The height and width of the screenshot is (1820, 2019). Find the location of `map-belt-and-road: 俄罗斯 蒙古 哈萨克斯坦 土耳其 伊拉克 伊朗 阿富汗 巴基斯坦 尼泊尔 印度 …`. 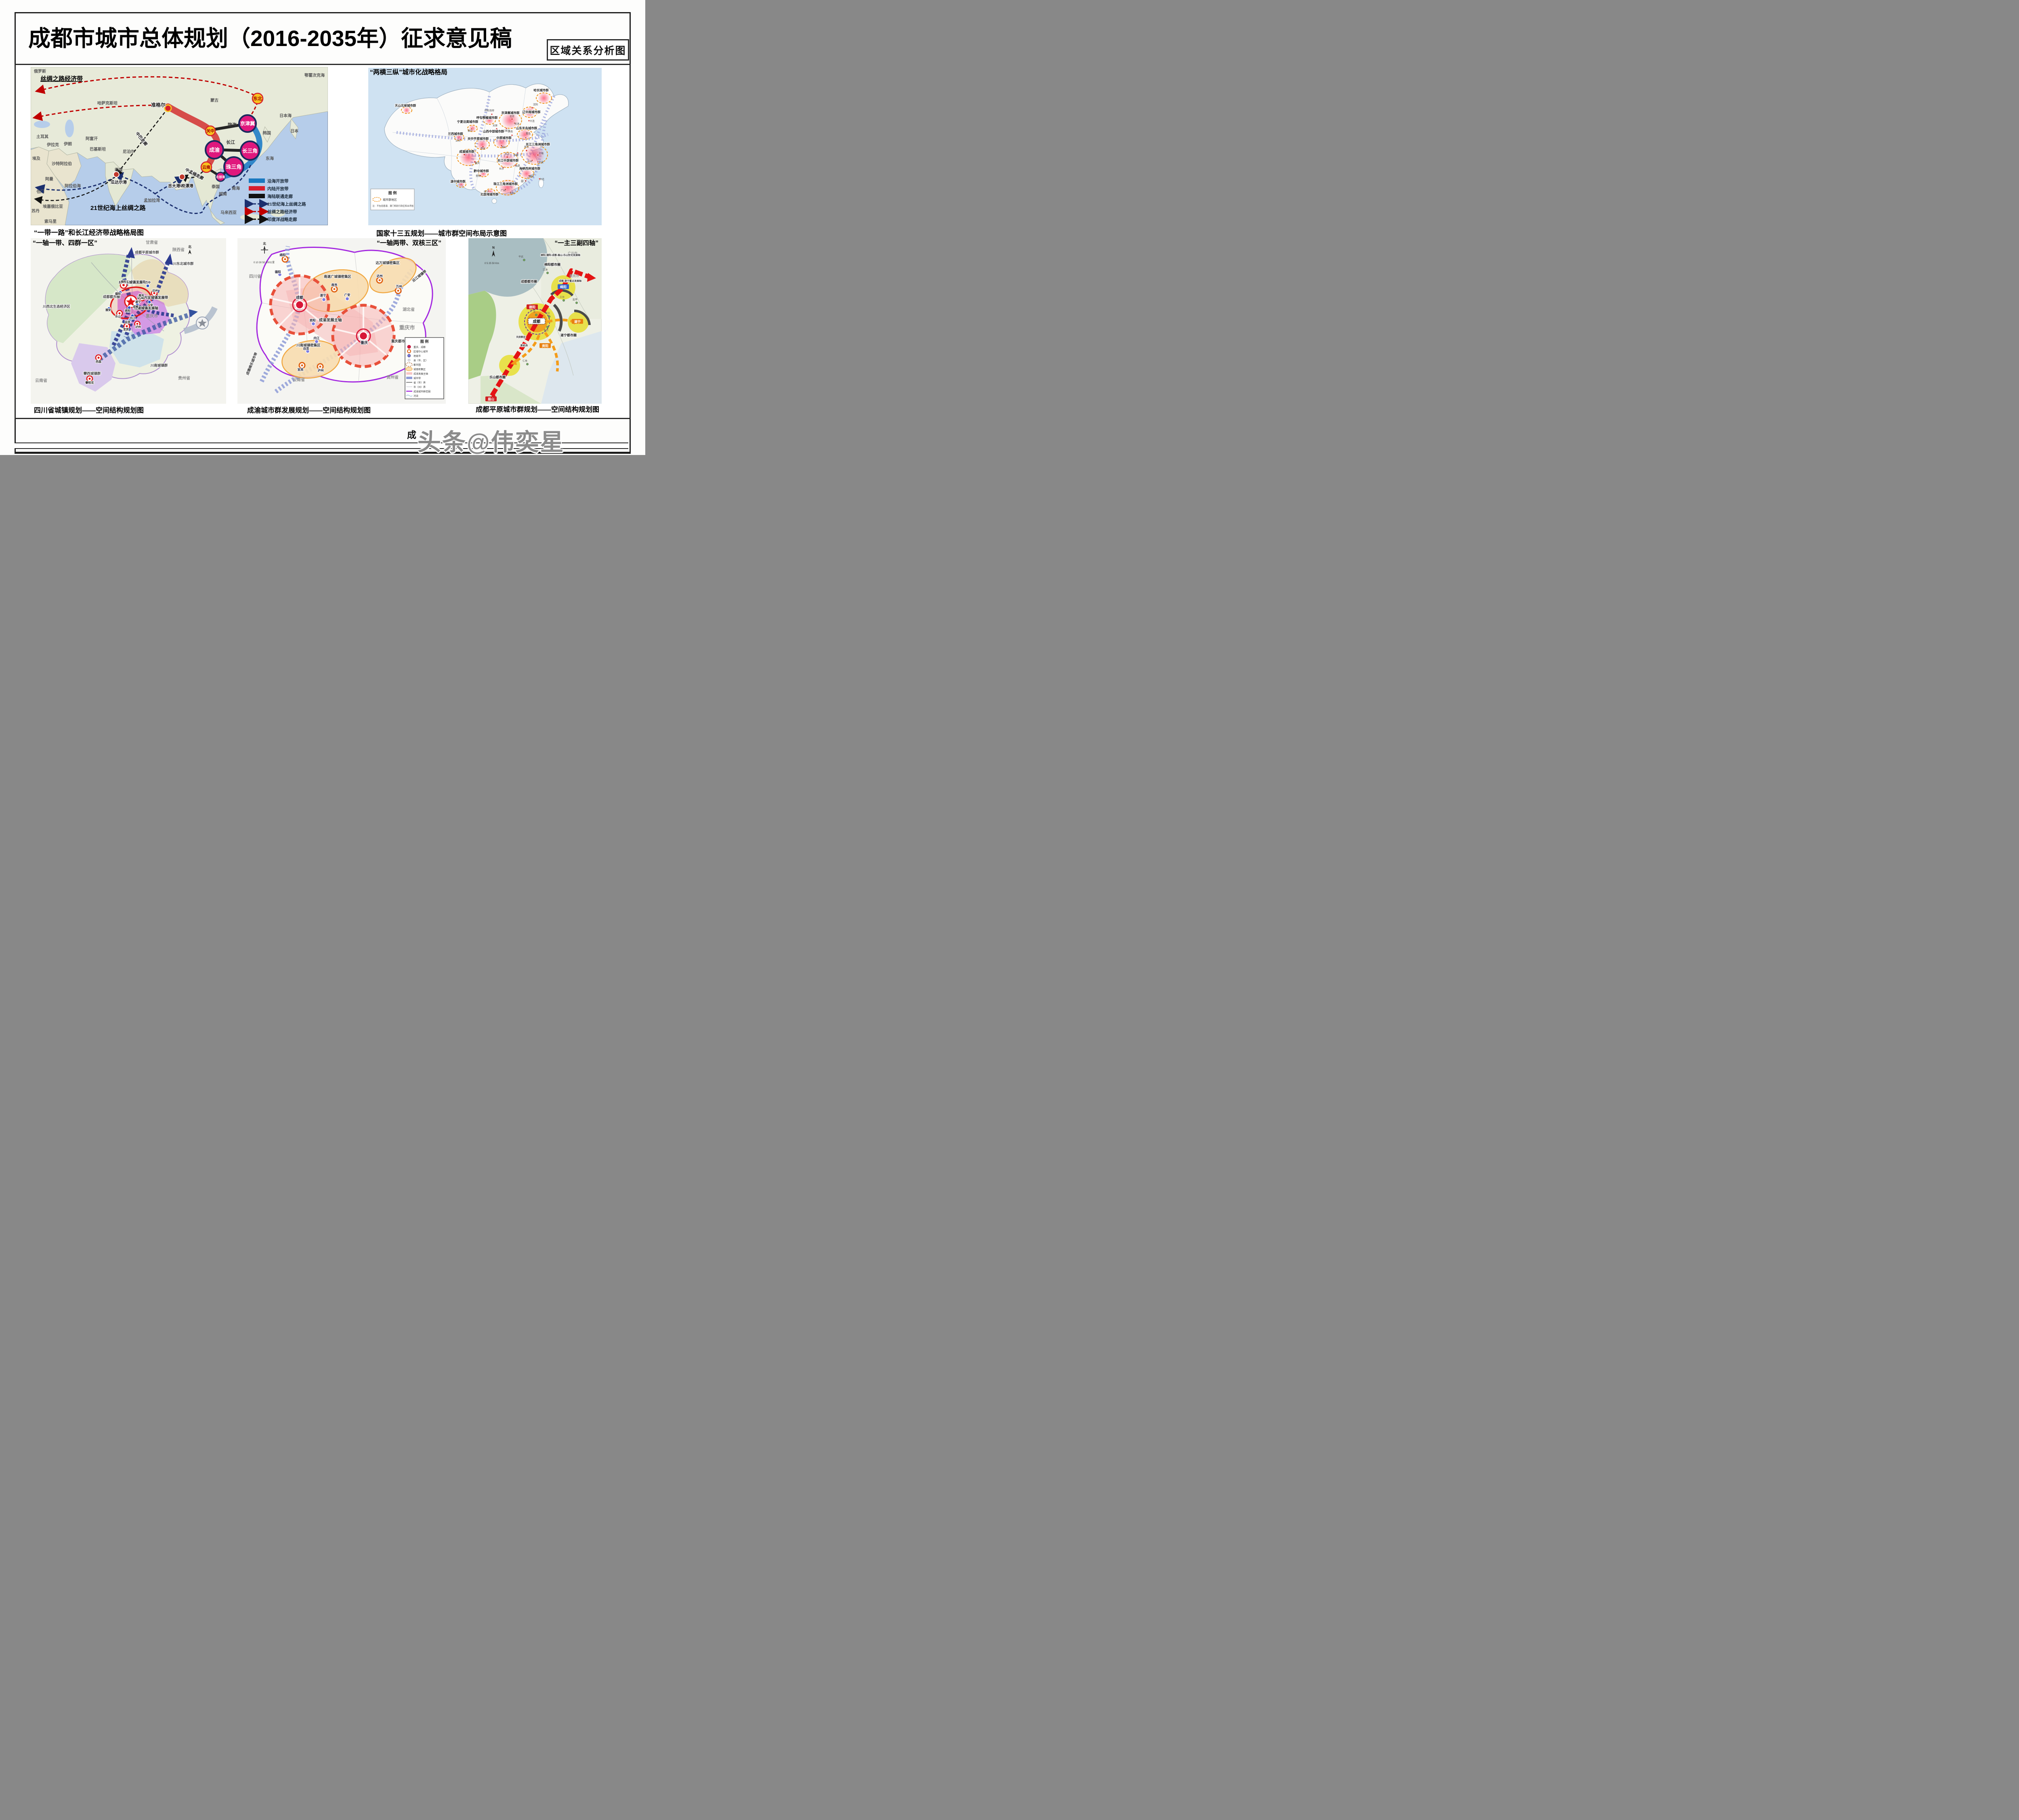

map-belt-and-road: 俄罗斯 蒙古 哈萨克斯坦 土耳其 伊拉克 伊朗 阿富汗 巴基斯坦 尼泊尔 印度 … is located at coordinates (179, 146).